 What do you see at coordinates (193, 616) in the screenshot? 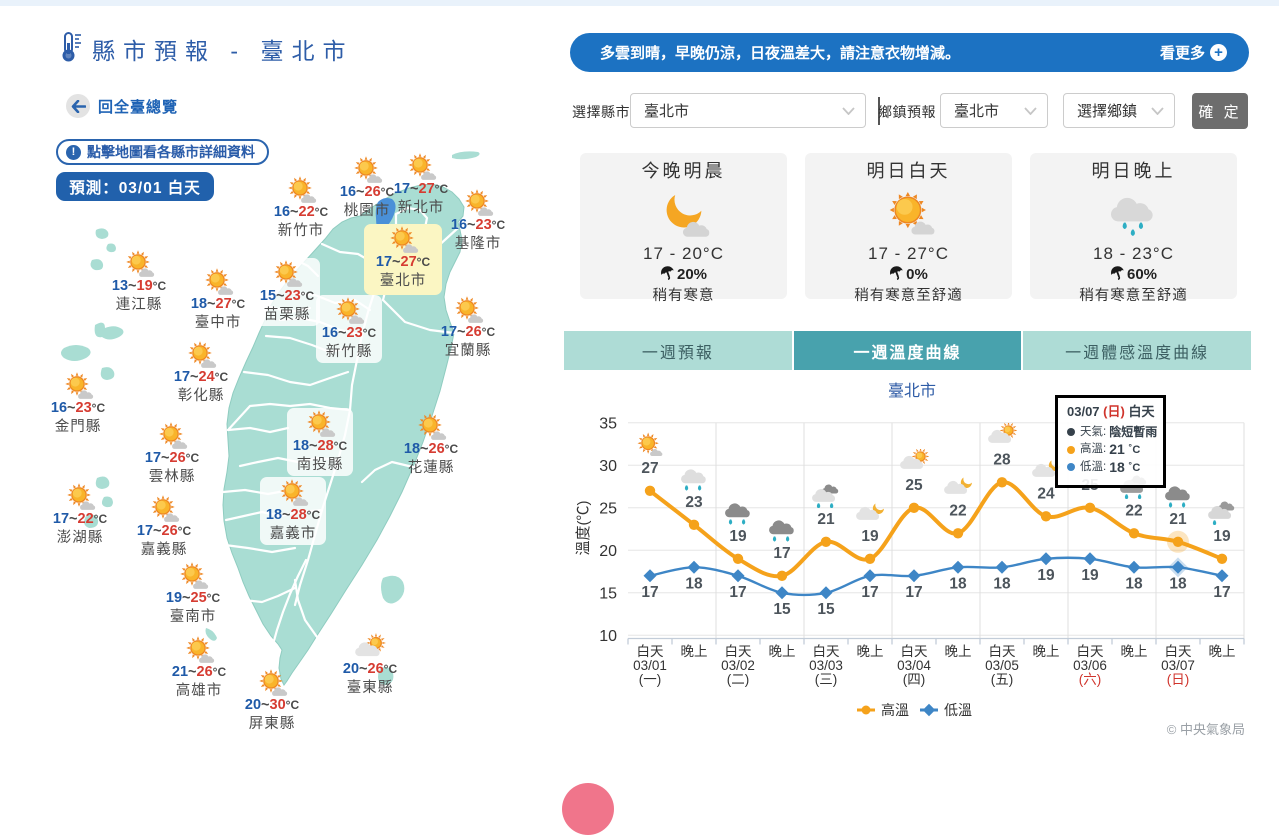
I see `county-name: 臺南市` at bounding box center [193, 616].